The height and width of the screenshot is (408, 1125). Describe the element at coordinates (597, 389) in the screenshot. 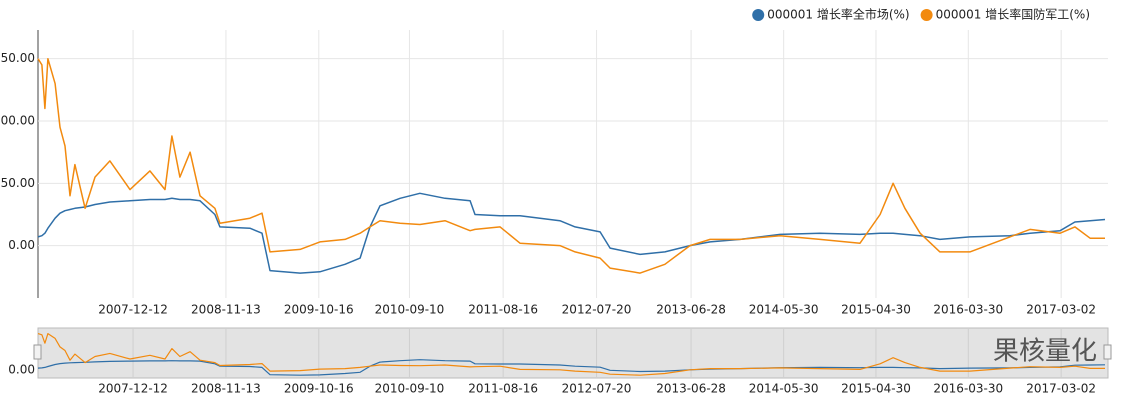

I see `navigator-x-tick-label: 2012-07-20` at that location.